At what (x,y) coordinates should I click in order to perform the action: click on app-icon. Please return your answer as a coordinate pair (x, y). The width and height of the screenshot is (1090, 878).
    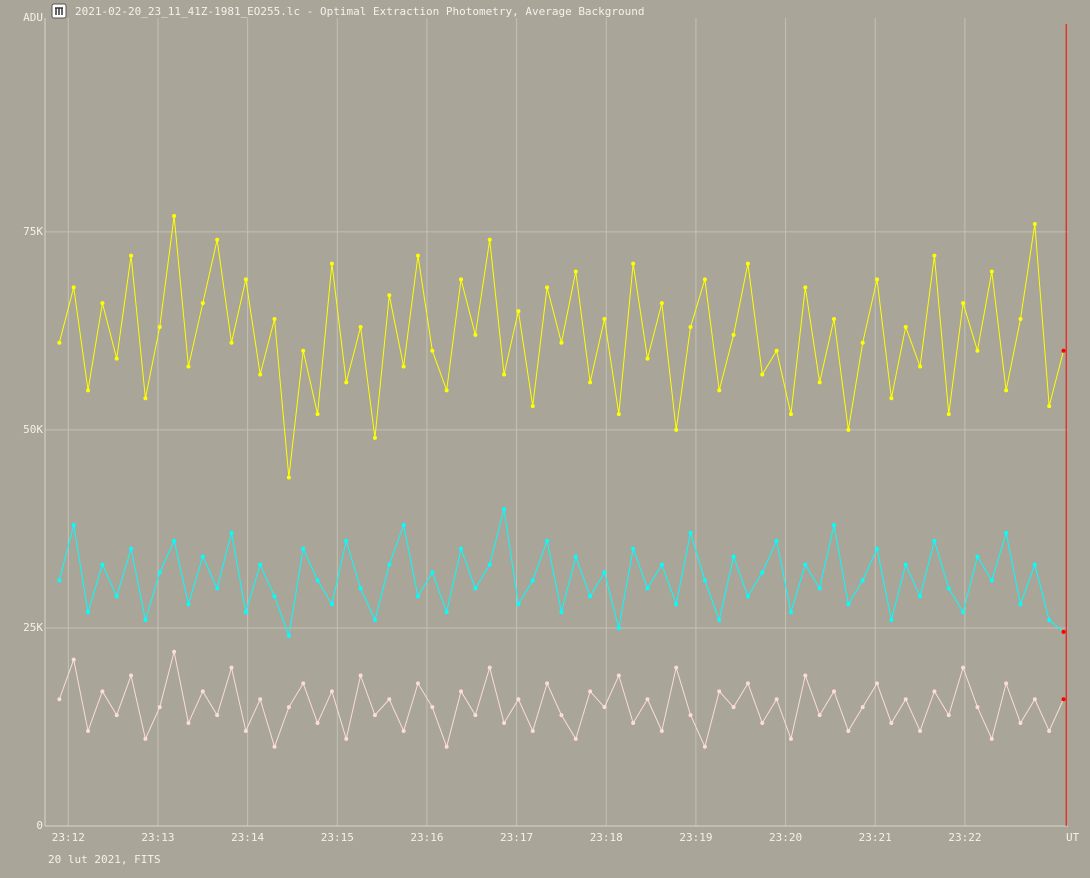
    Looking at the image, I should click on (59, 11).